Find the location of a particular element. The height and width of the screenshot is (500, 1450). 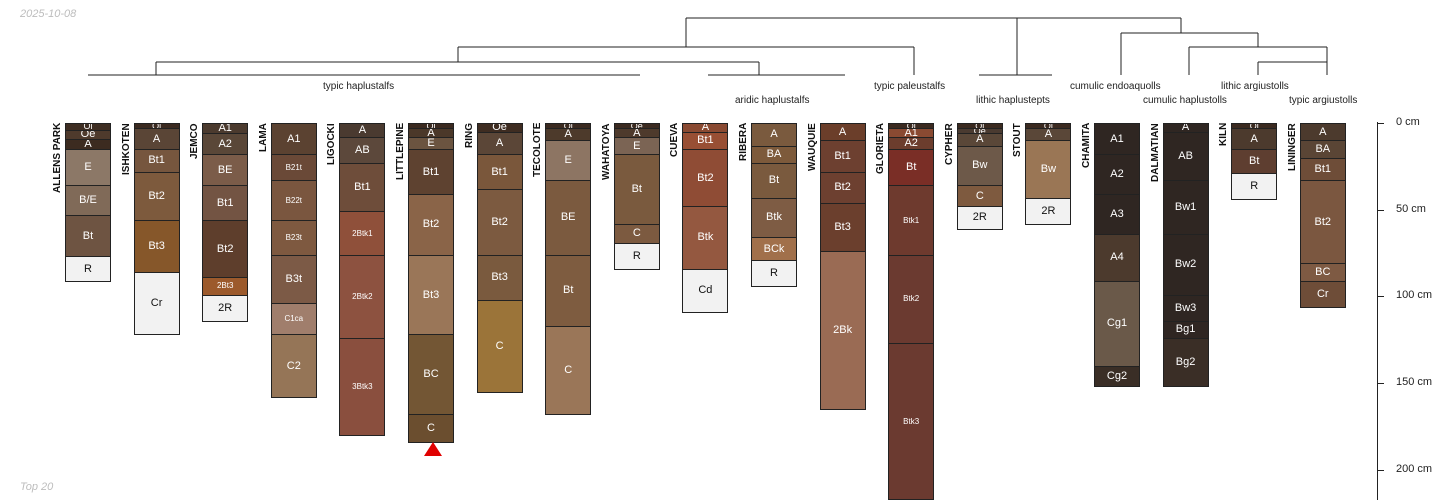

horizon-label: BE is located at coordinates (568, 217).